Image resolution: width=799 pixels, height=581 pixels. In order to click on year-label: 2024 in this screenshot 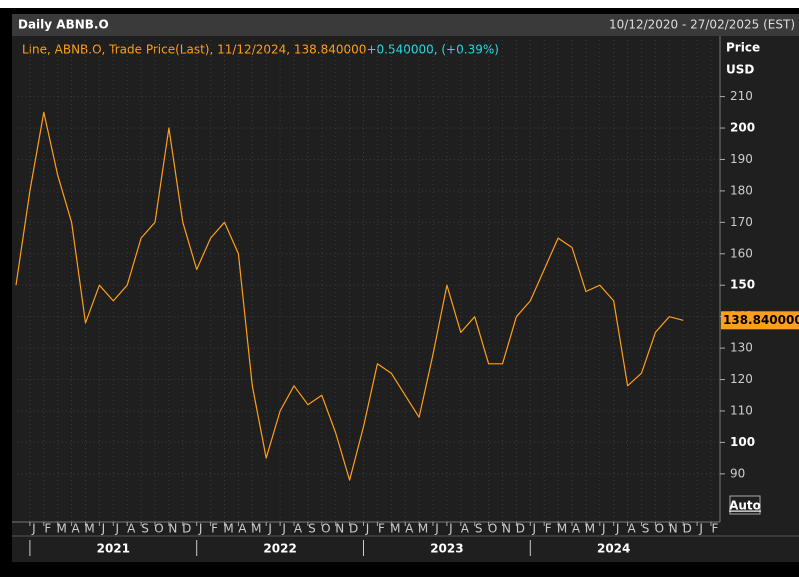, I will do `click(613, 549)`.